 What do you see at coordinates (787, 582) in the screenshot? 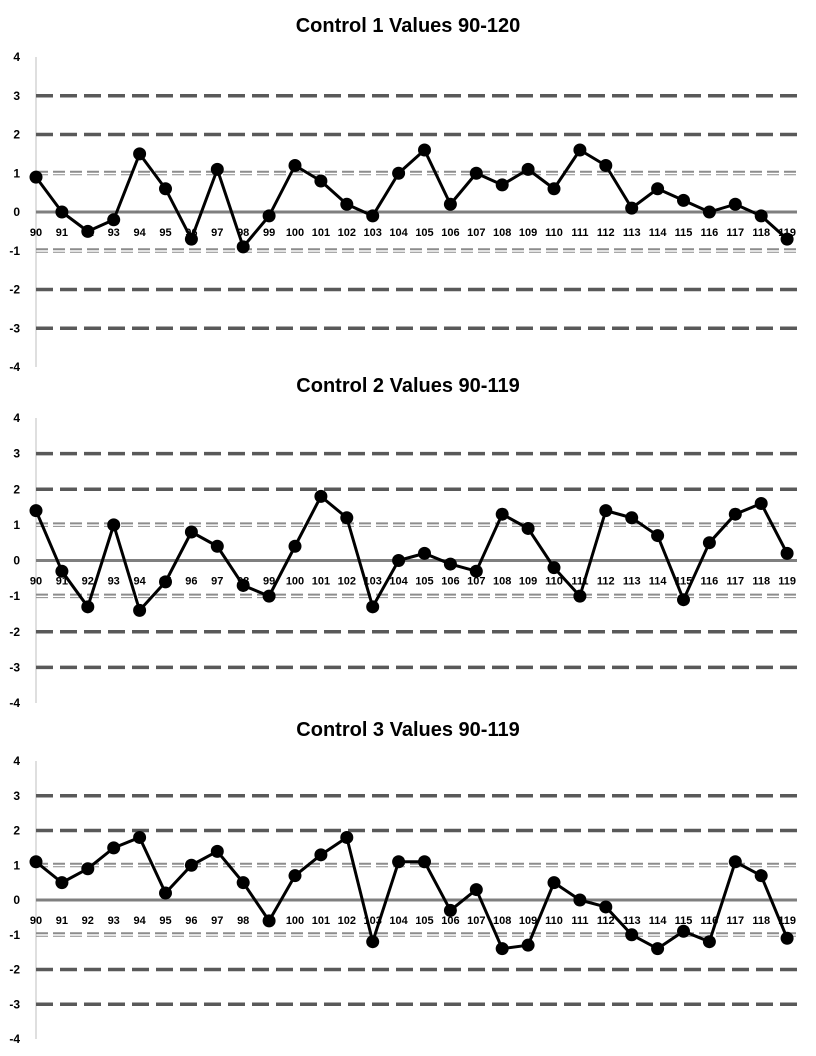
I see `x-tick-label: 119` at bounding box center [787, 582].